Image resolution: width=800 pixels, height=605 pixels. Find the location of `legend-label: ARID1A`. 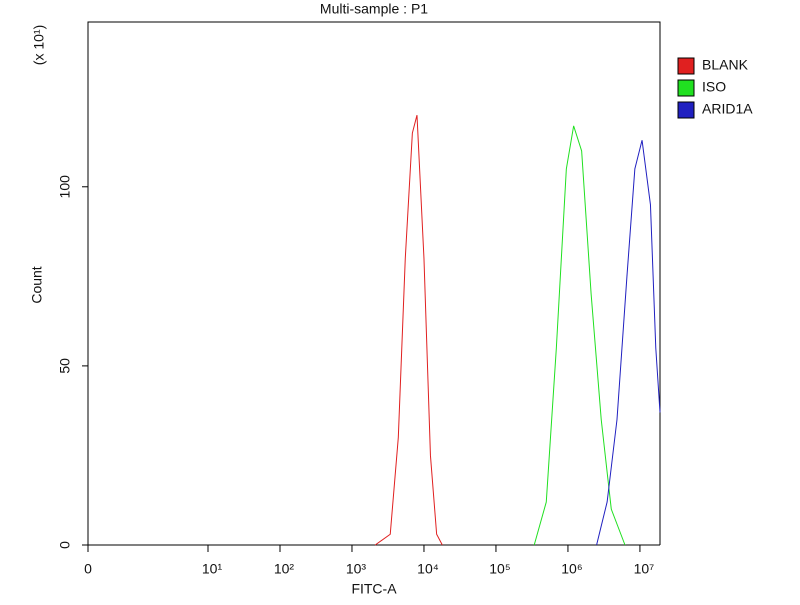

legend-label: ARID1A is located at coordinates (727, 109).